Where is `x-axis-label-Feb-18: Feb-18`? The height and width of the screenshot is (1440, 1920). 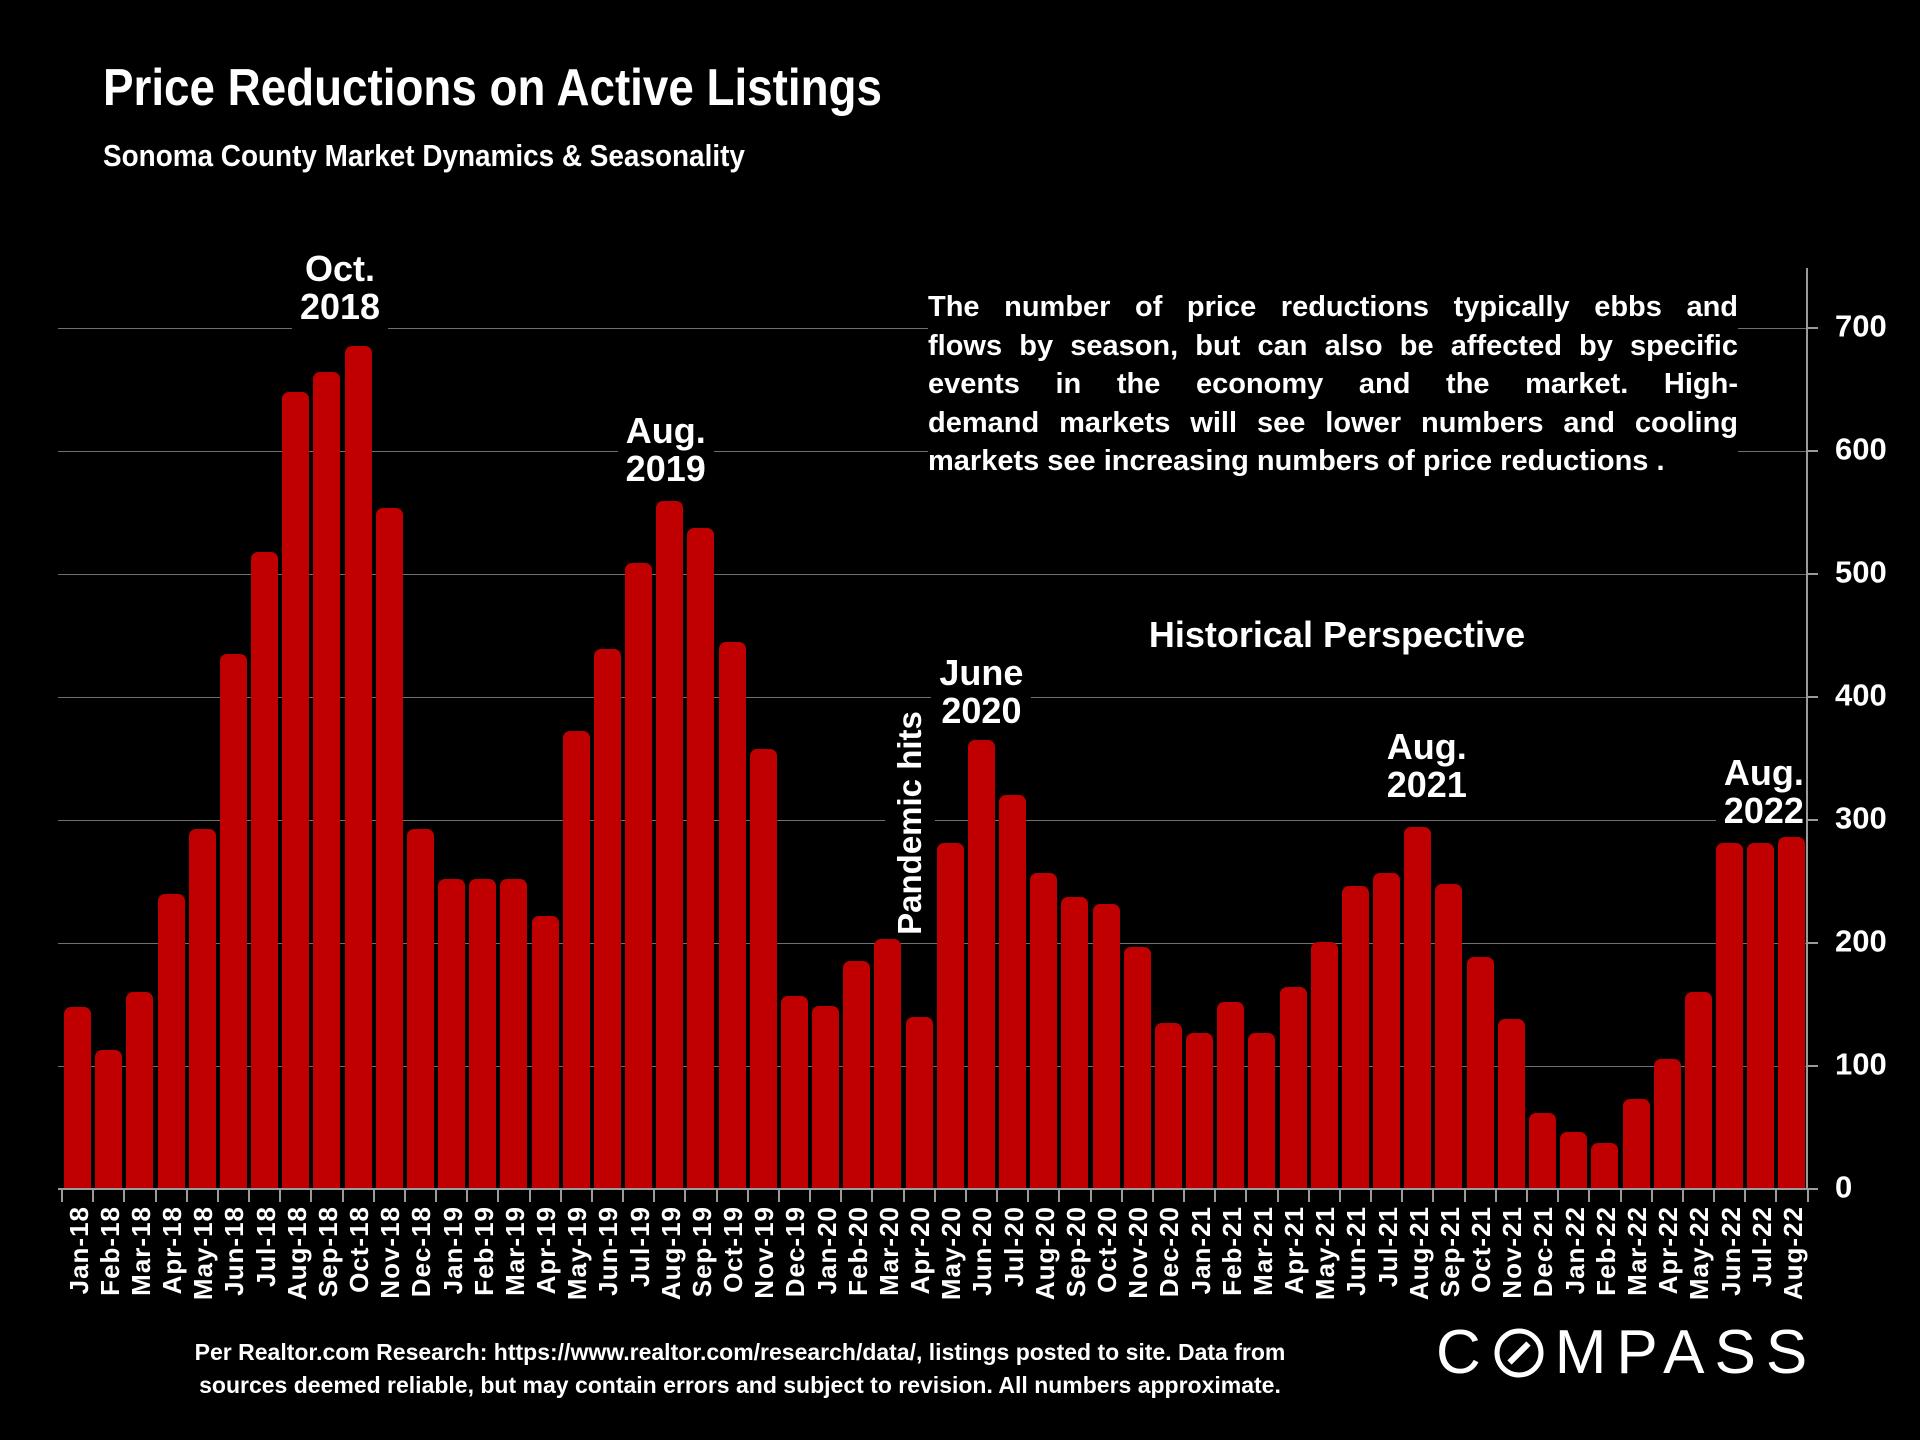 x-axis-label-Feb-18: Feb-18 is located at coordinates (109, 1251).